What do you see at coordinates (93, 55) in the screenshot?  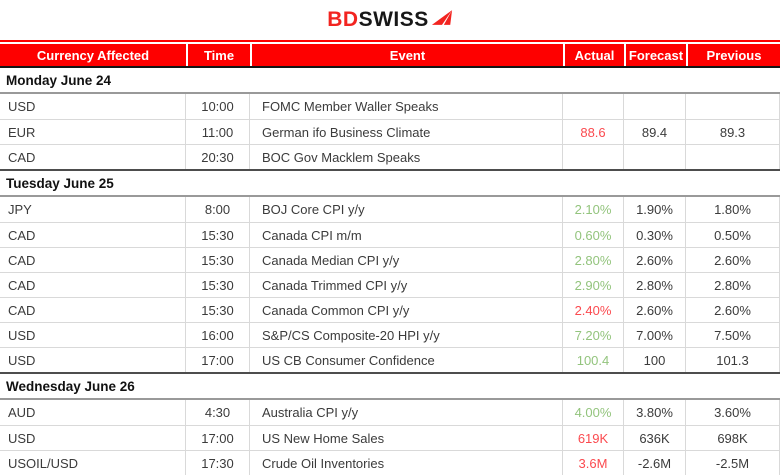 I see `col-header-currency: Currency Affected` at bounding box center [93, 55].